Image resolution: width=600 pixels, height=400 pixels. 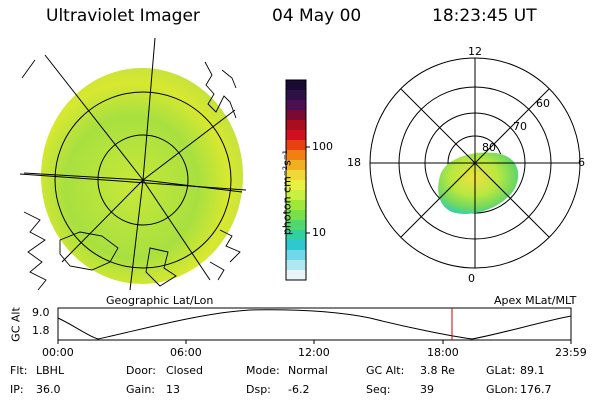 I want to click on auroral-oval, so click(x=478, y=183).